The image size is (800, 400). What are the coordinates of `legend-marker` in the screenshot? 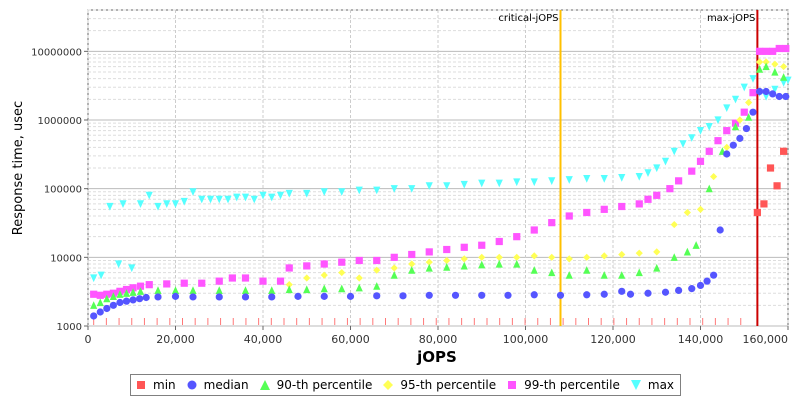 It's located at (388, 385).